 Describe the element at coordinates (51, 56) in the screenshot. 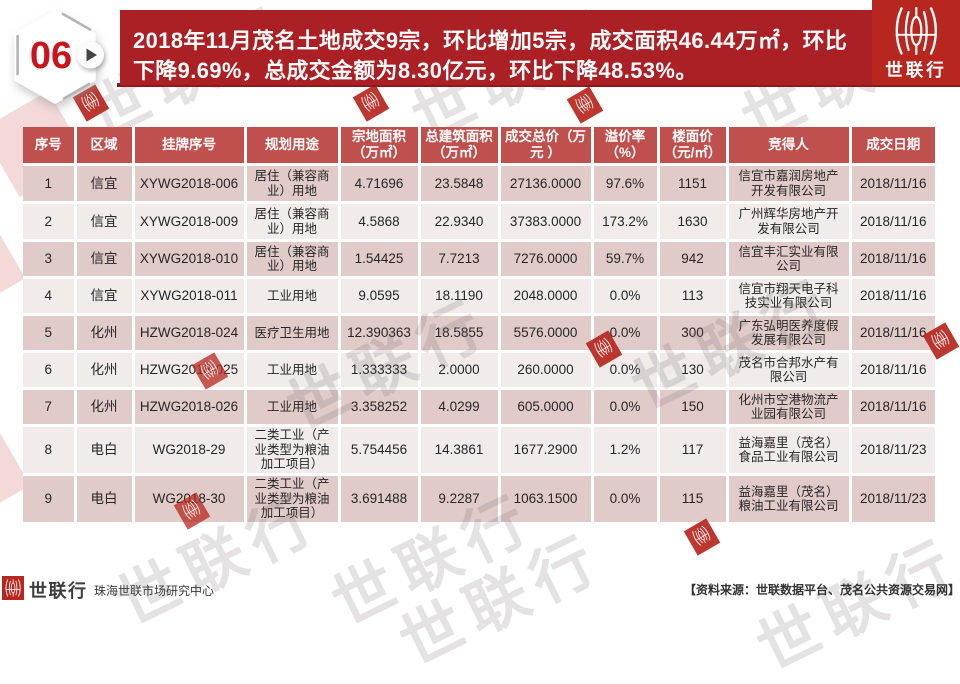

I see `svg-text: 06` at that location.